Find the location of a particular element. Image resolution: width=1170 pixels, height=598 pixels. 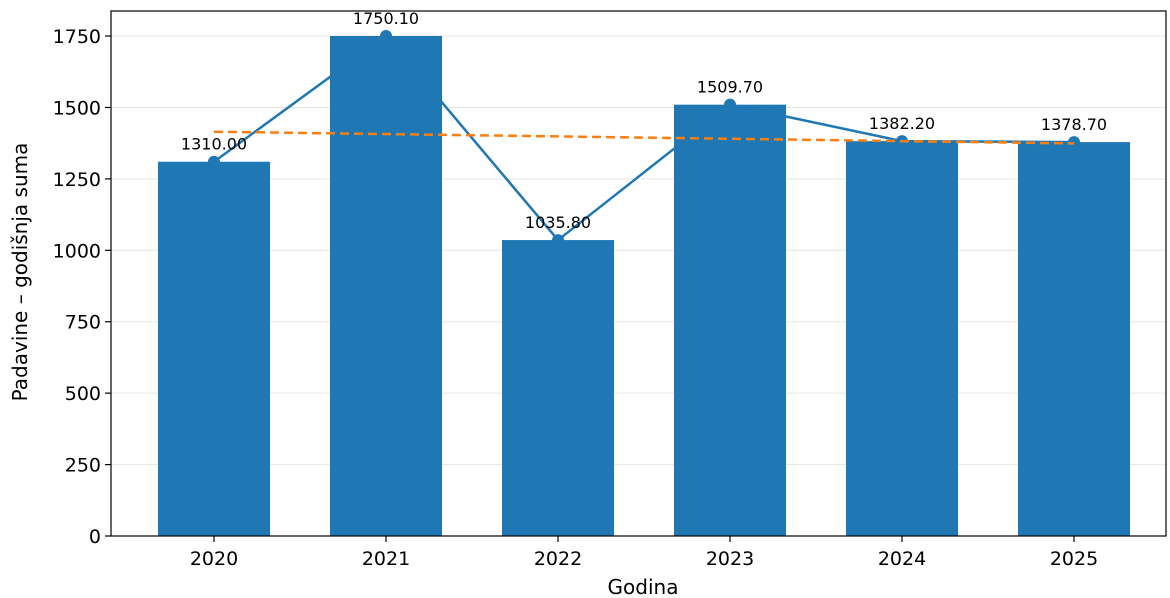

bar-2021 is located at coordinates (386, 286).